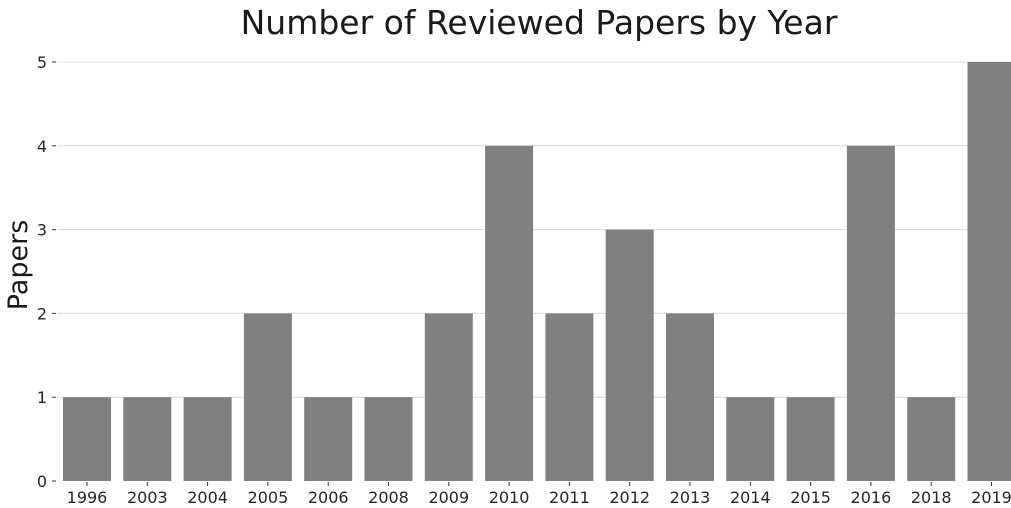 The height and width of the screenshot is (508, 1011). What do you see at coordinates (42, 397) in the screenshot?
I see `y-tick-label: 1` at bounding box center [42, 397].